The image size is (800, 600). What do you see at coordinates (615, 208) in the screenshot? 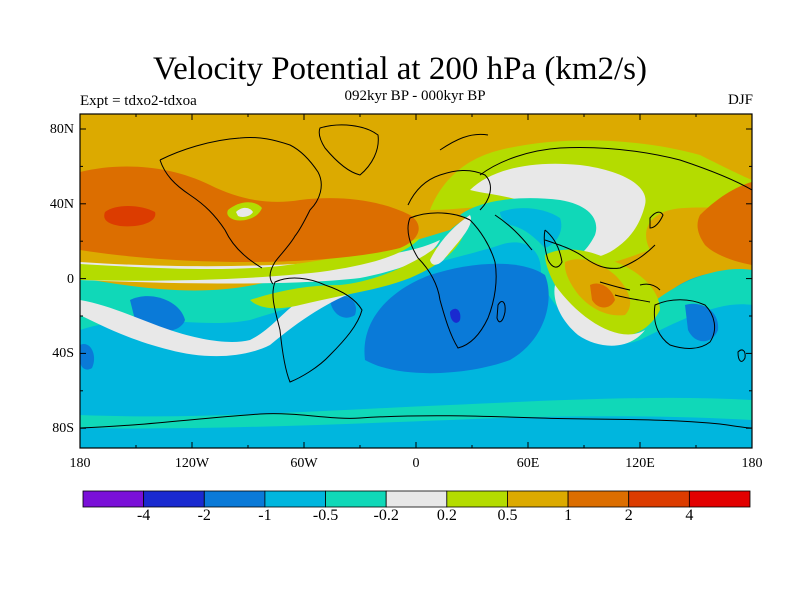
I see `coast-asia` at bounding box center [615, 208].